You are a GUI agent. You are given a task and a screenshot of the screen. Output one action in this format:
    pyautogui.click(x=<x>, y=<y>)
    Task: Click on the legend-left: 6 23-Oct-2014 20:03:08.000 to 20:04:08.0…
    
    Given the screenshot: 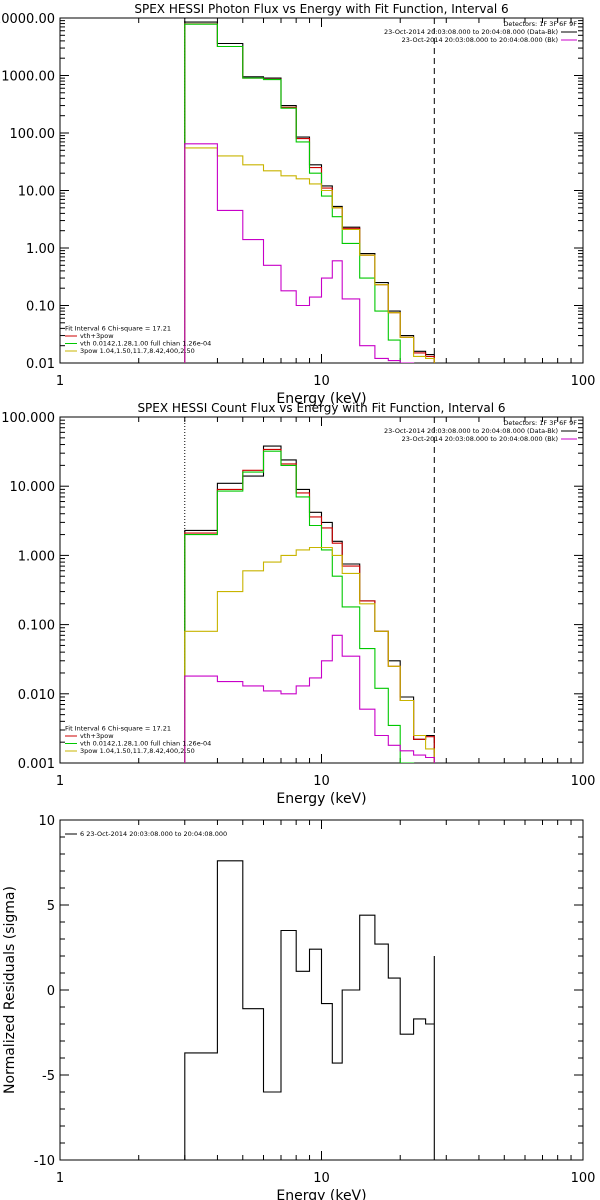 What is the action you would take?
    pyautogui.click(x=146, y=834)
    